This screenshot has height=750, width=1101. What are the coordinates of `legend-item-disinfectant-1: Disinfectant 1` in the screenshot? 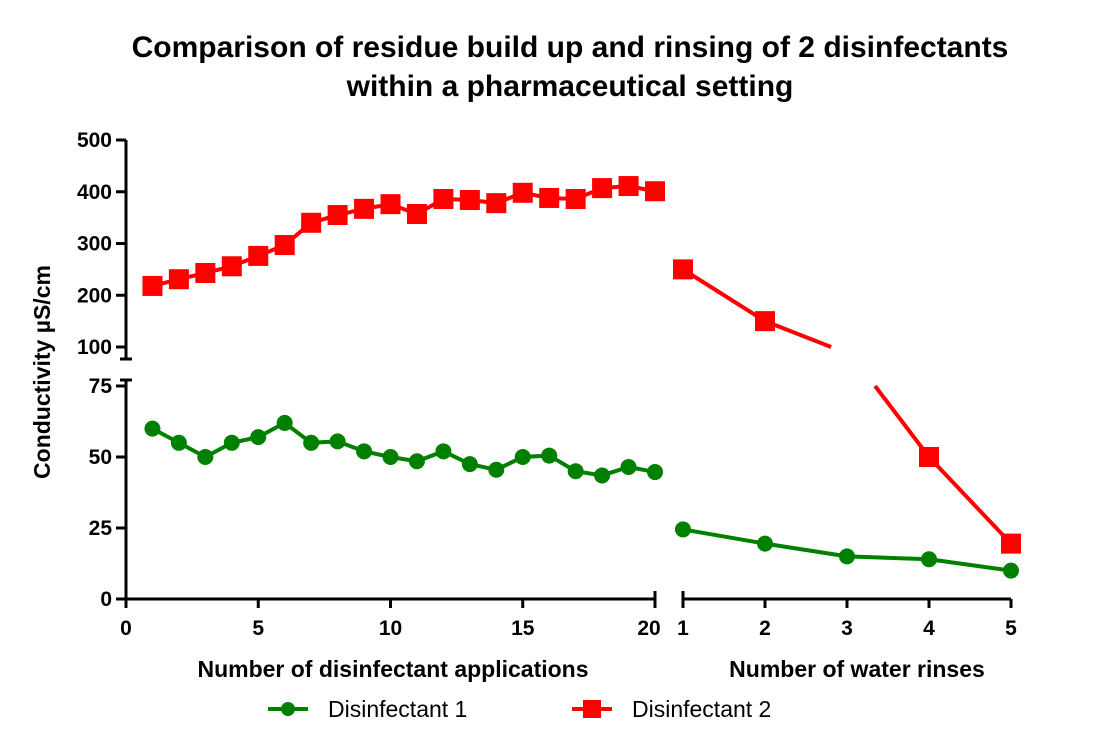 It's located at (367, 709).